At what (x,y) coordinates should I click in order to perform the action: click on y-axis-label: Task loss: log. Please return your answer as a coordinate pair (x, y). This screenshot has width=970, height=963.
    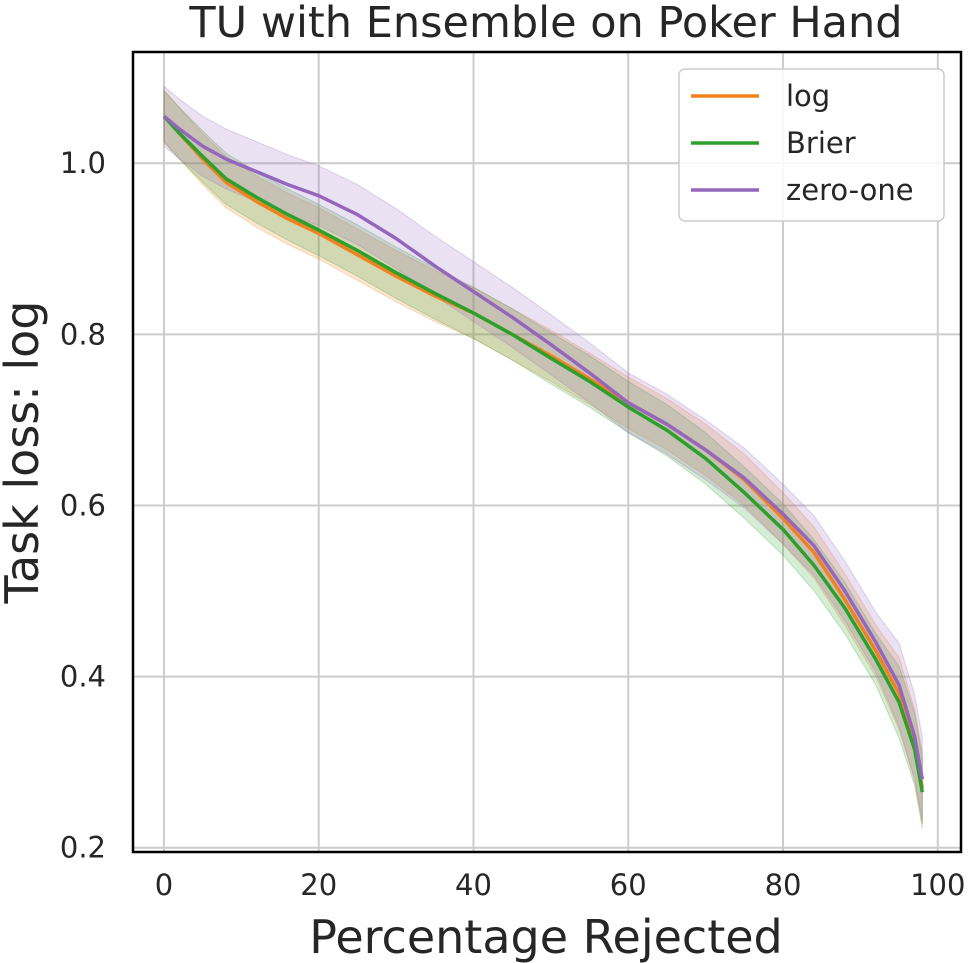
    Looking at the image, I should click on (24, 453).